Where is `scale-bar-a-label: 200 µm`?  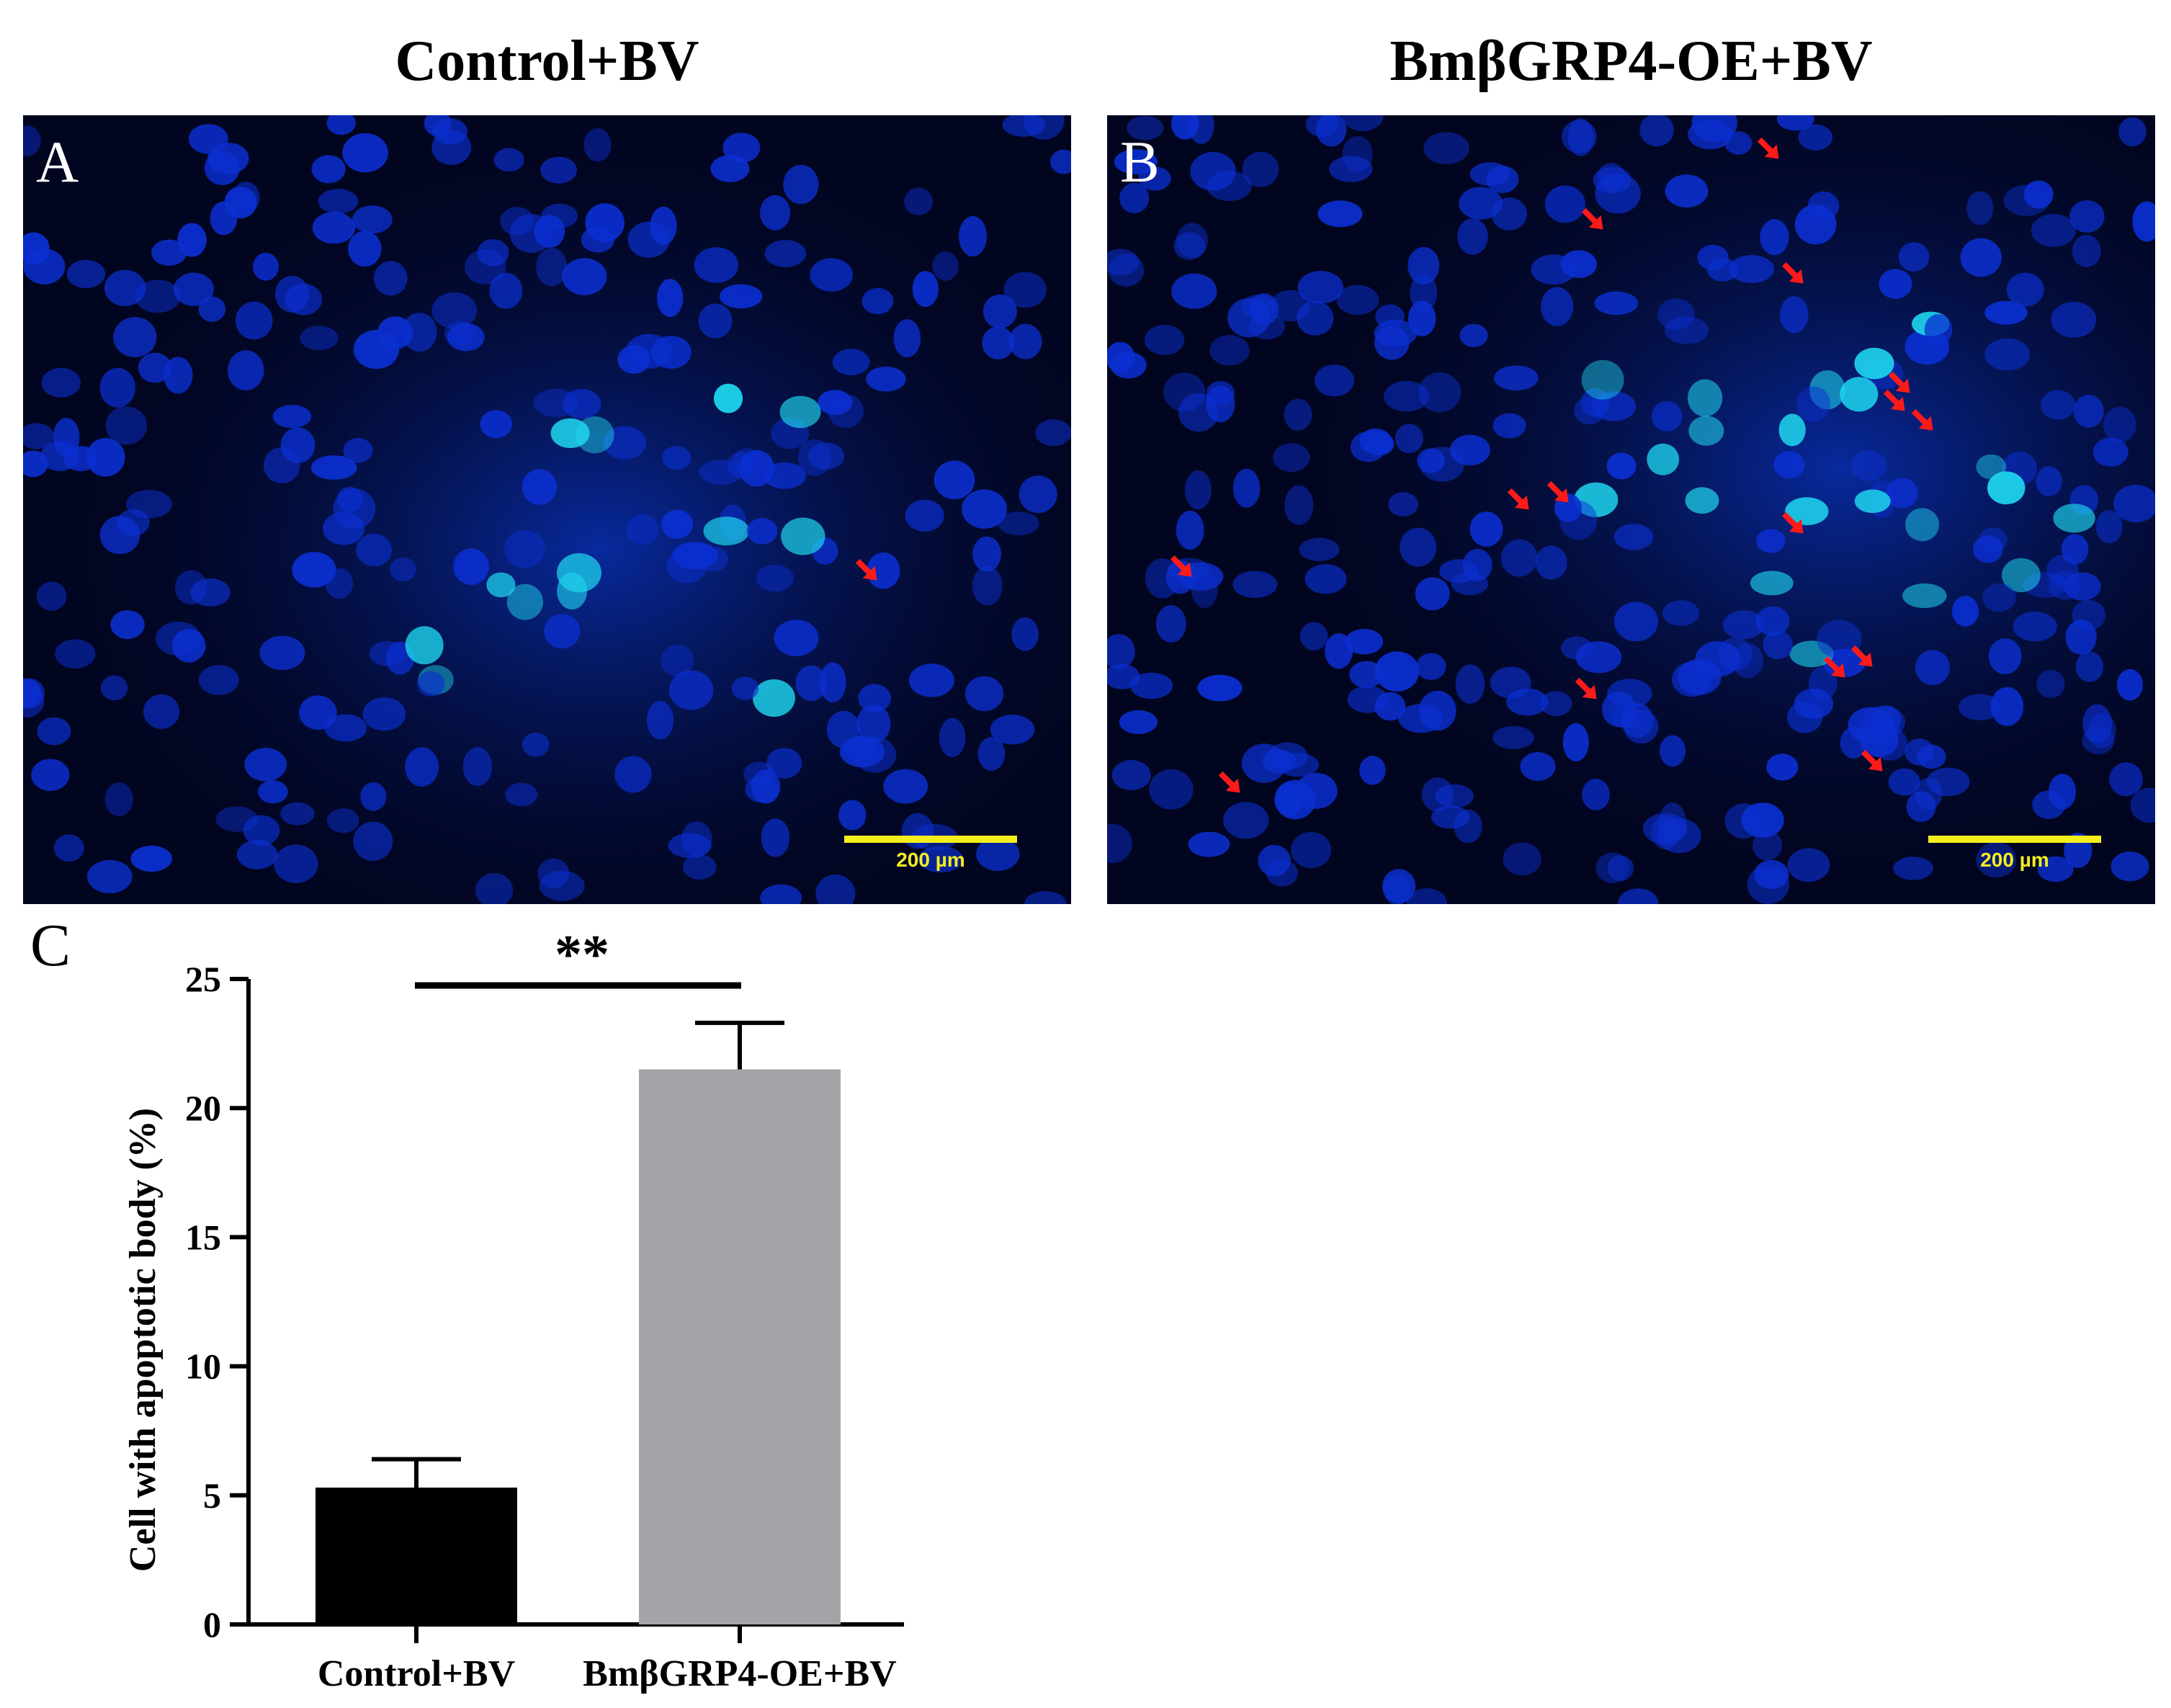 scale-bar-a-label: 200 µm is located at coordinates (930, 860).